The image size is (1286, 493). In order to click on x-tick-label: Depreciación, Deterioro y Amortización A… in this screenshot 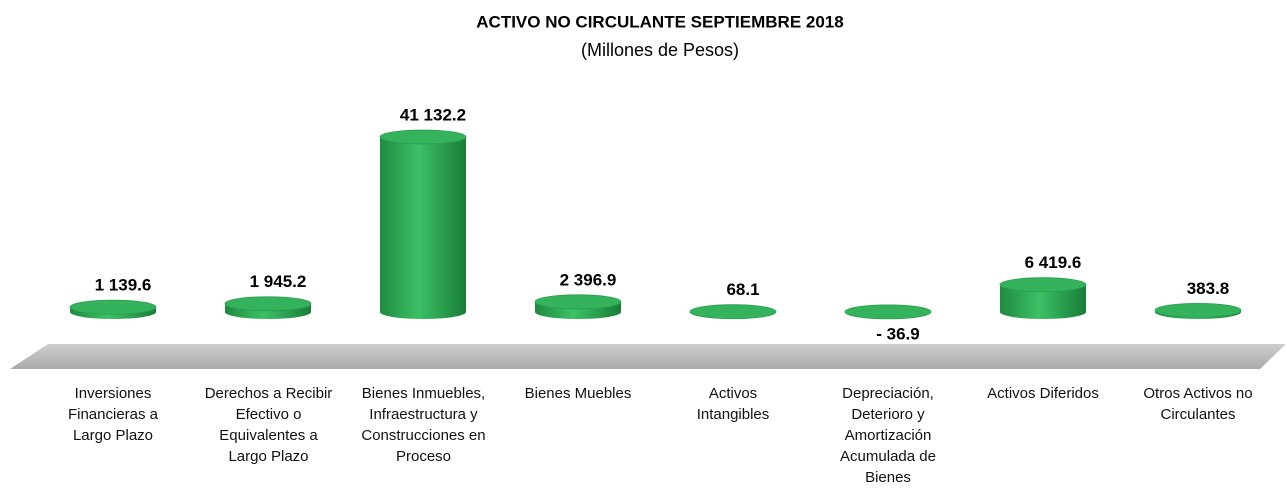, I will do `click(888, 435)`.